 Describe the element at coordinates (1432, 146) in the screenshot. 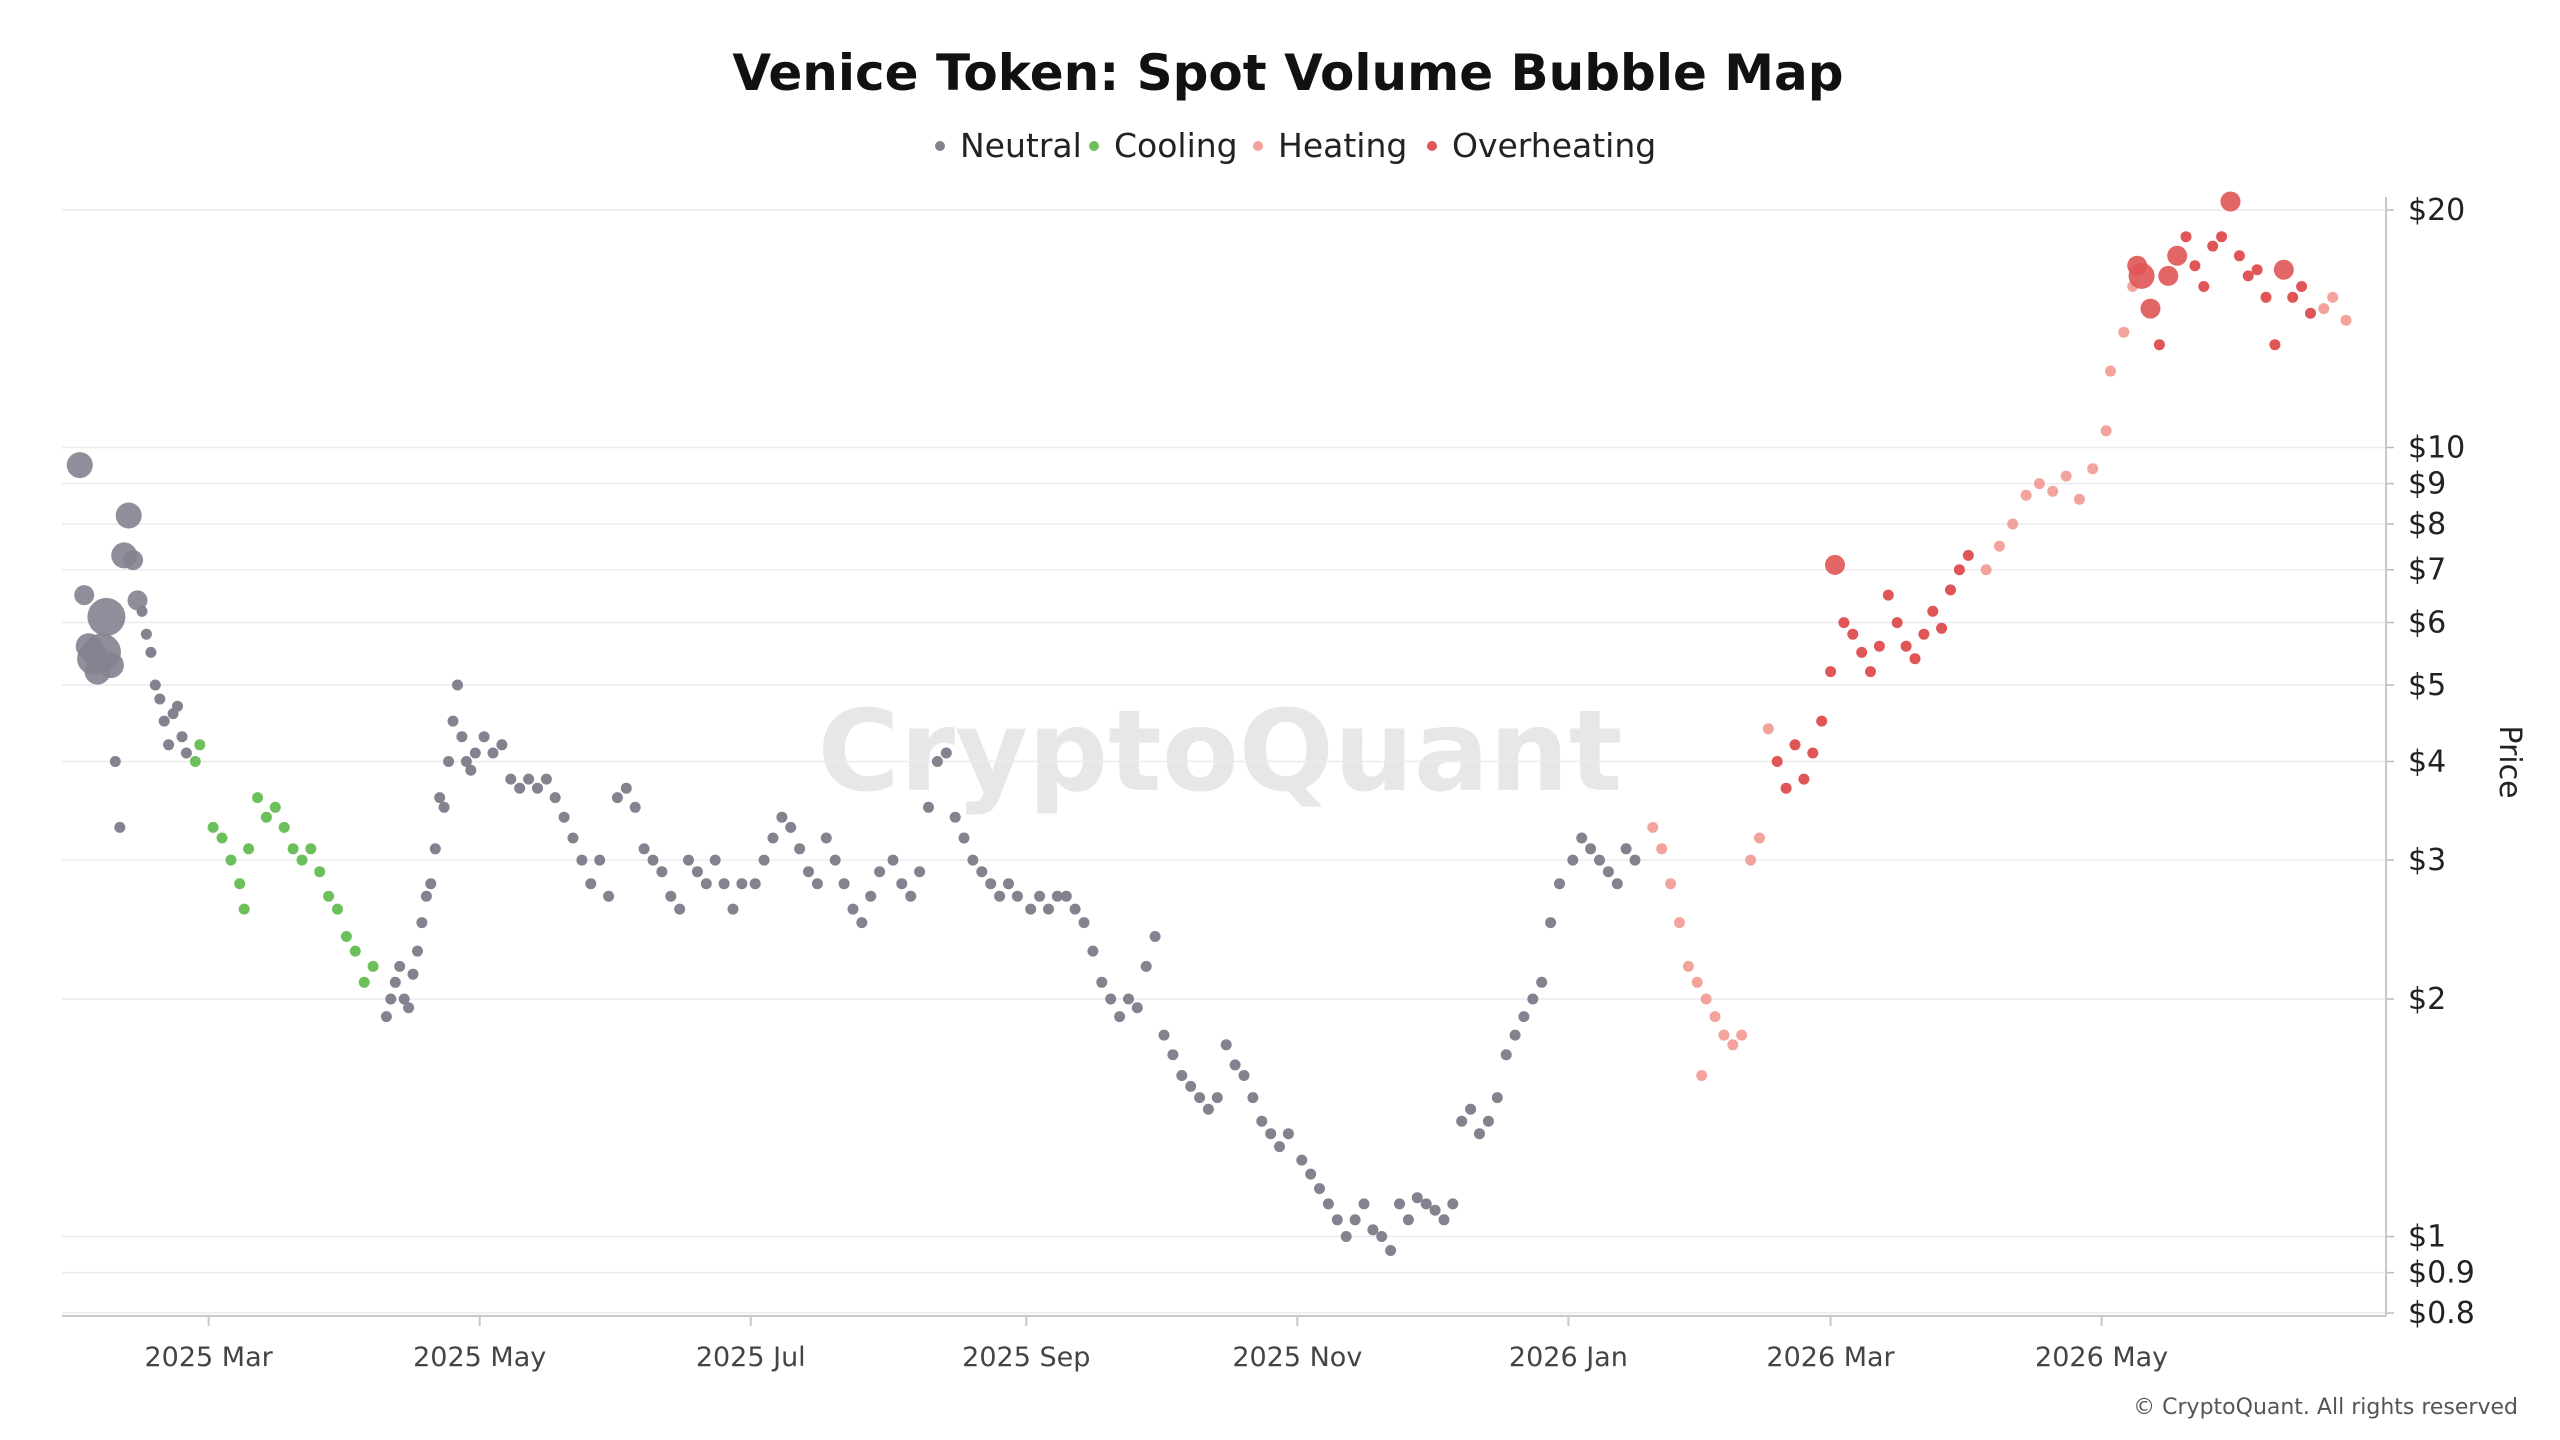

I see `legend-marker-overheating` at that location.